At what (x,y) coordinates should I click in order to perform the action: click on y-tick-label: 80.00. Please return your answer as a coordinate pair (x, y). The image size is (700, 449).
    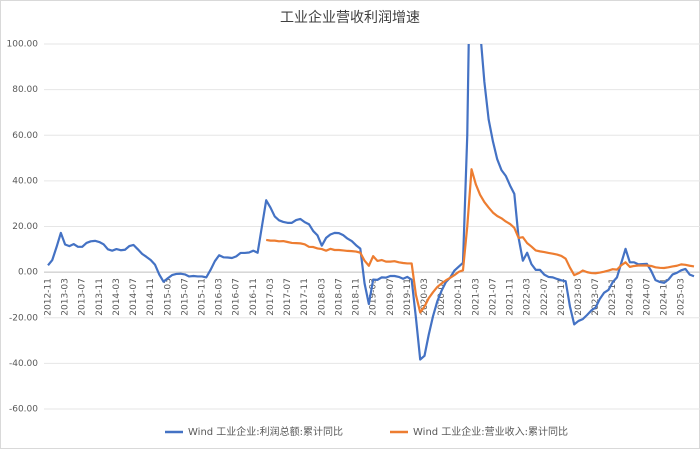
    Looking at the image, I should click on (25, 90).